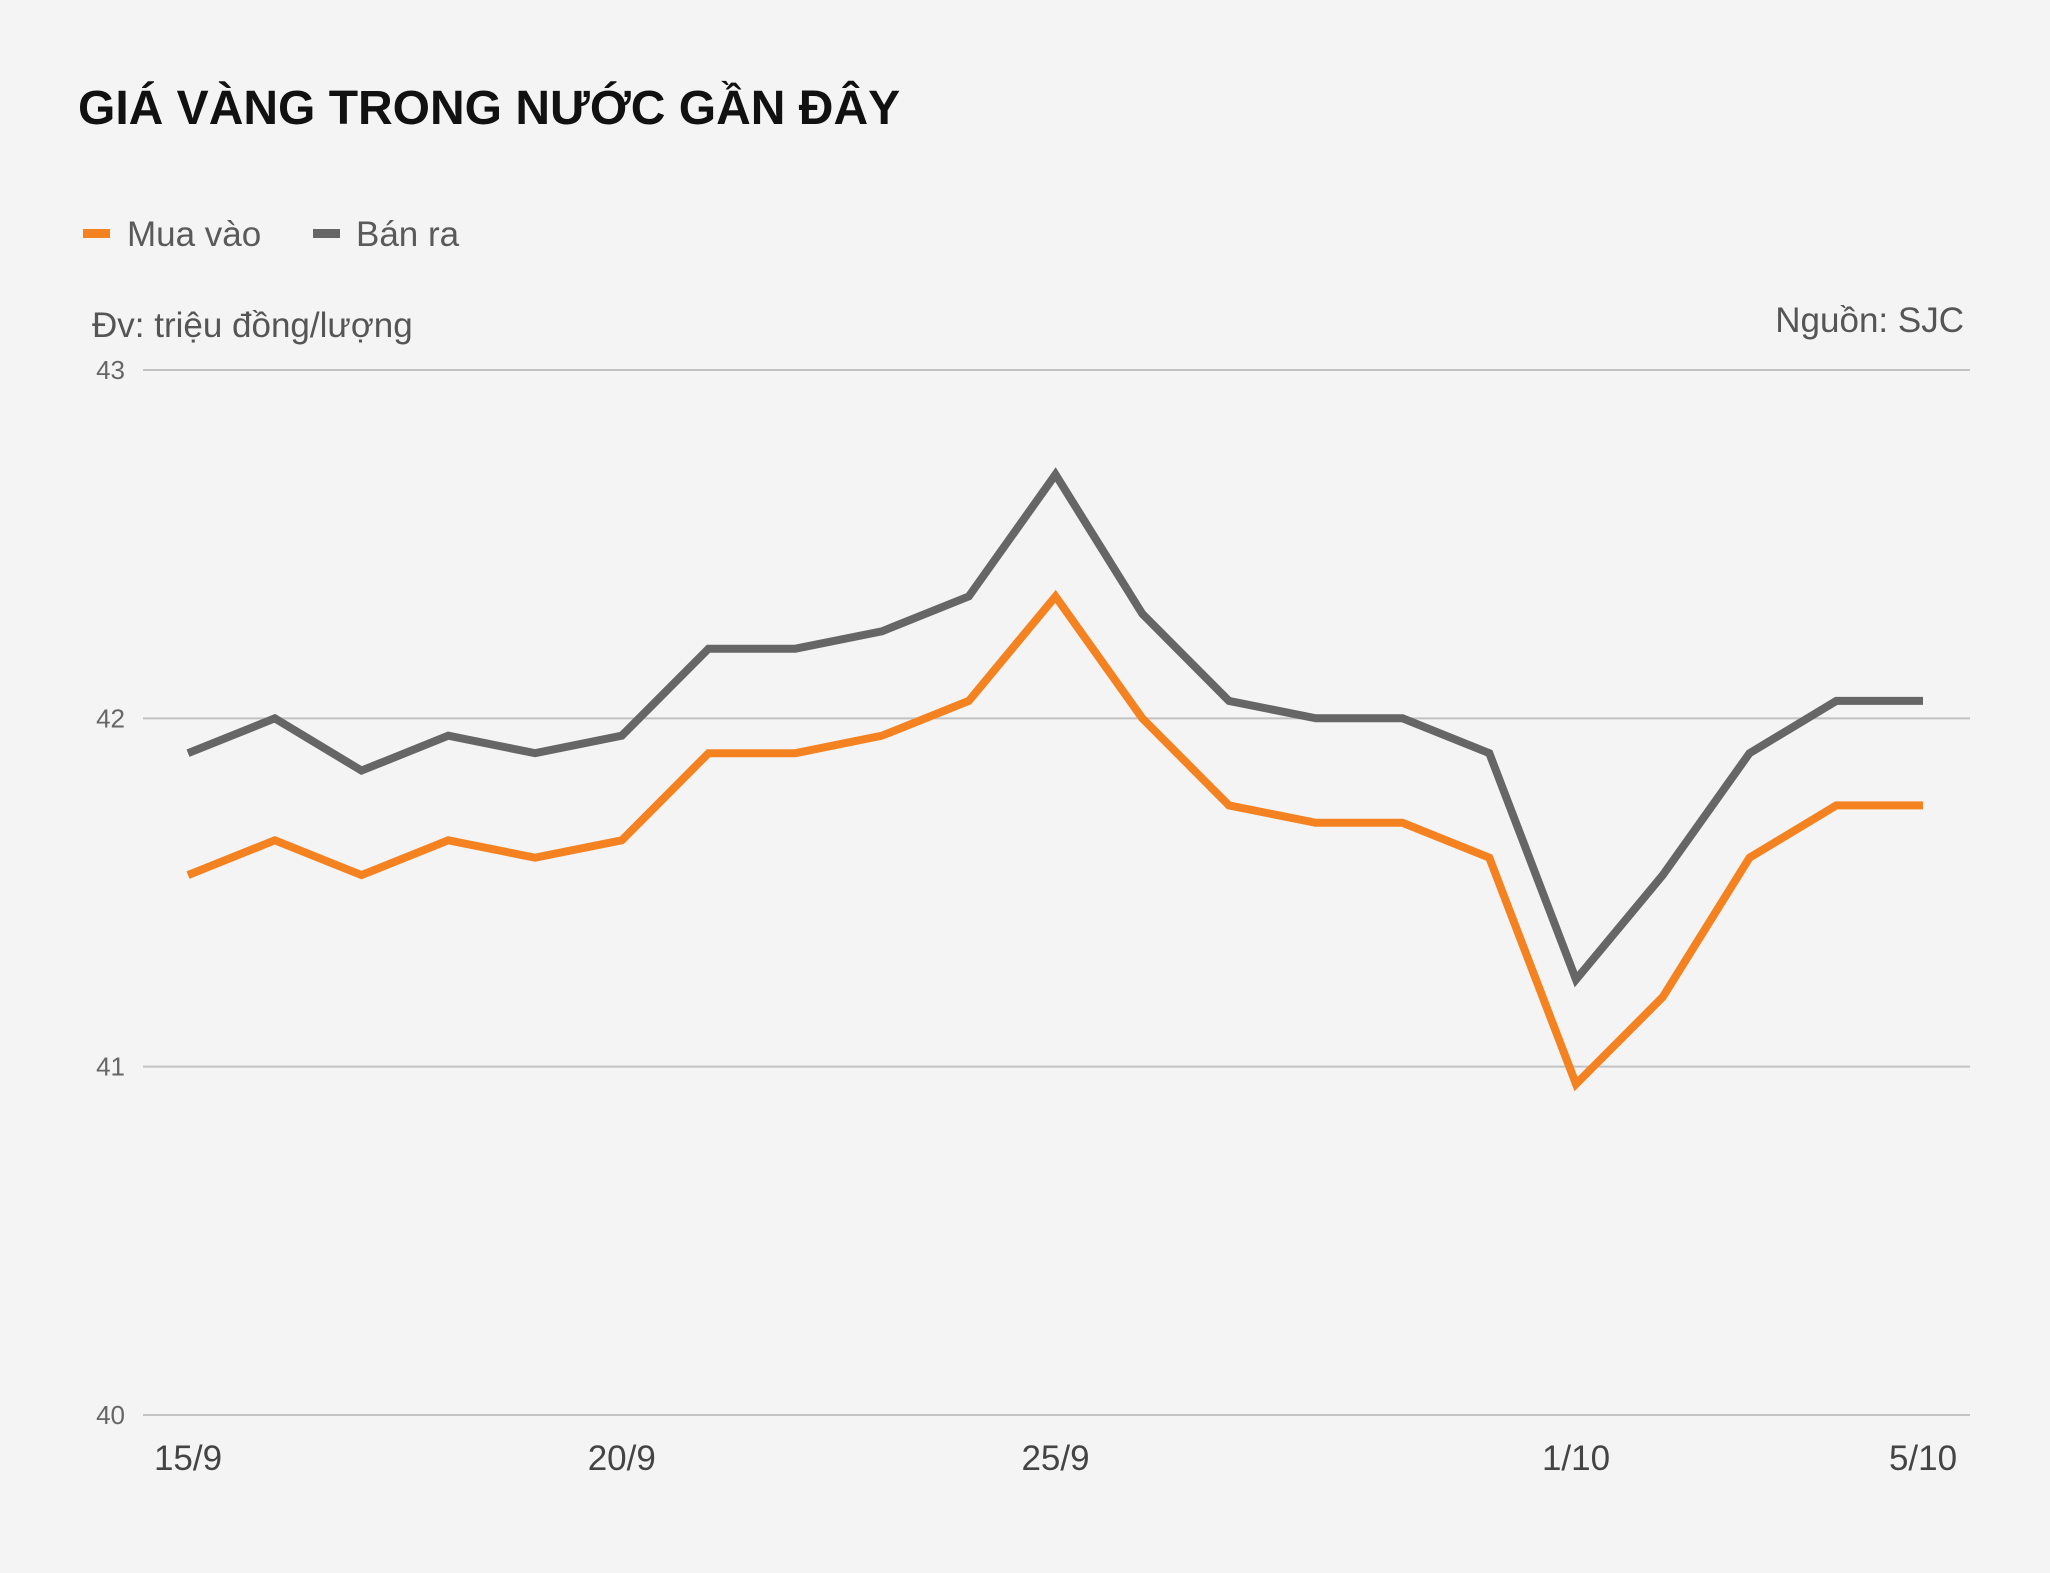 The height and width of the screenshot is (1573, 2050). I want to click on y-tick-label: 42, so click(110, 718).